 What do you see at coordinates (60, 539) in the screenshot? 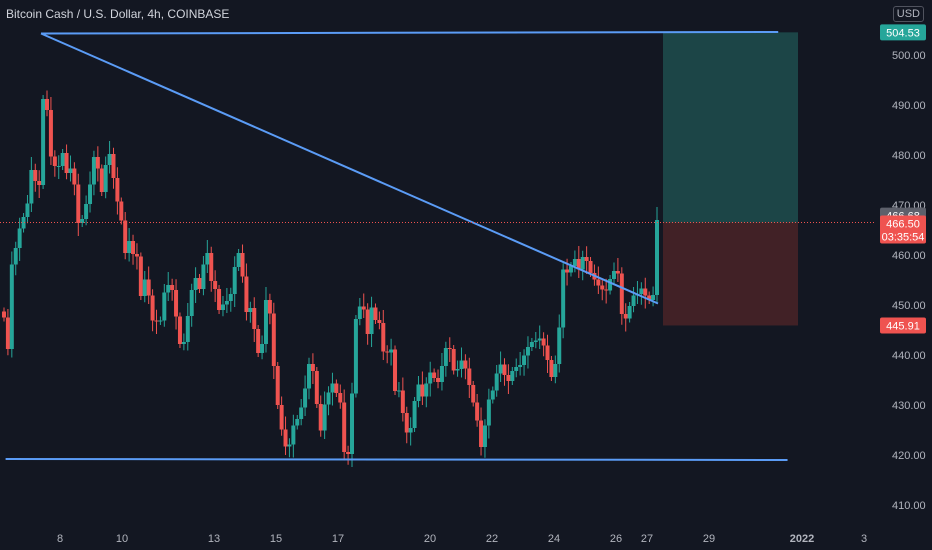
I see `time-tick-label: 8` at bounding box center [60, 539].